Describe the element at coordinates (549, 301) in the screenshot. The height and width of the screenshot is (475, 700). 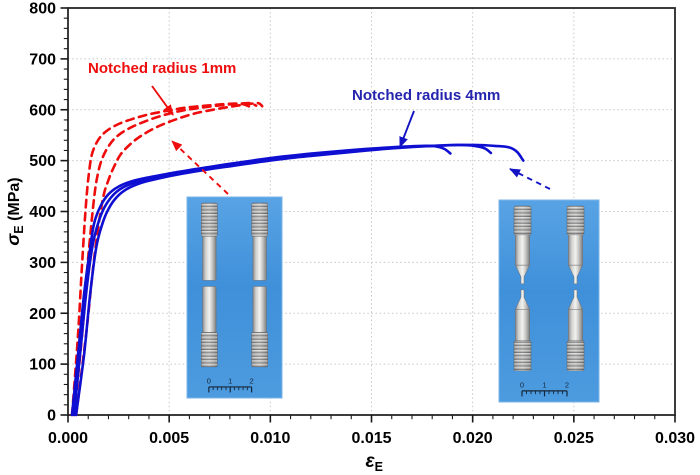
I see `inset-photo-cone: 0 1 2` at that location.